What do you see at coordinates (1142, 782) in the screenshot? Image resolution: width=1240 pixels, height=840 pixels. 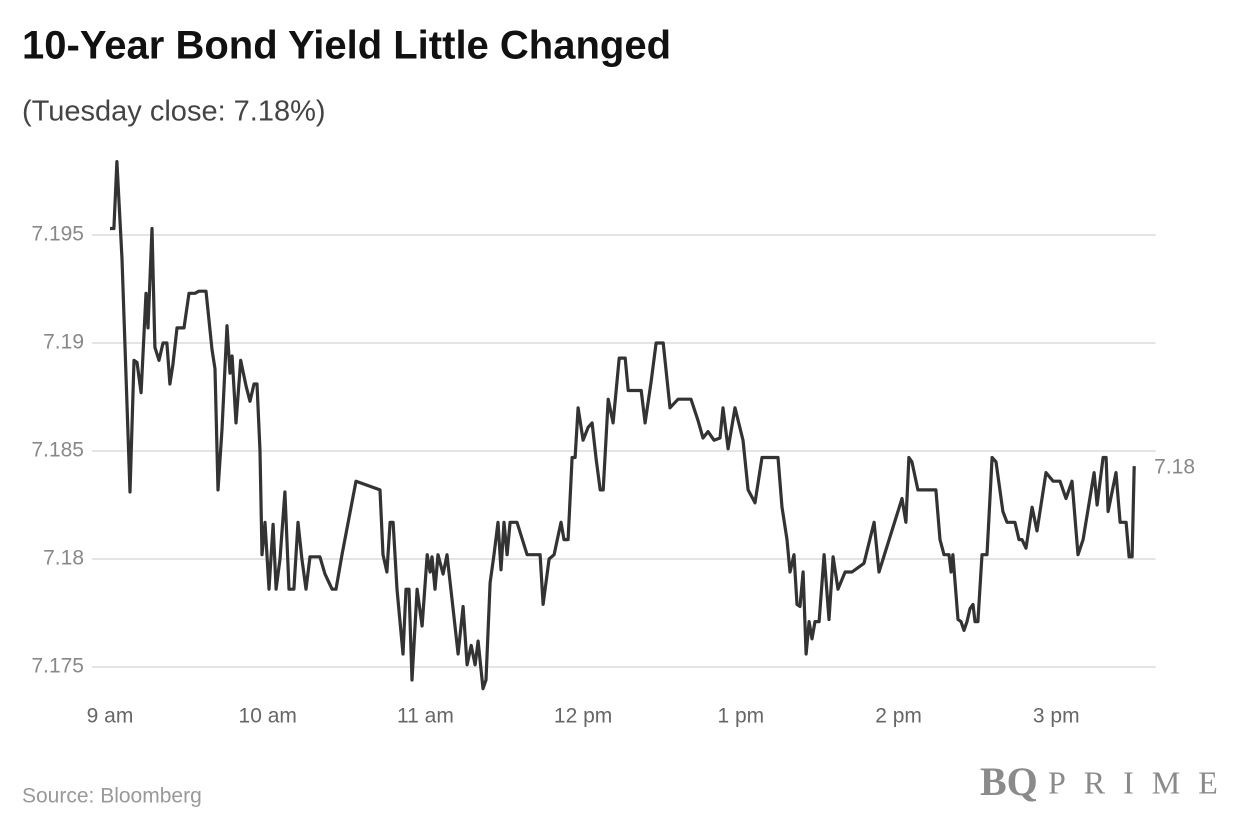 I see `logo-word: PRIME` at bounding box center [1142, 782].